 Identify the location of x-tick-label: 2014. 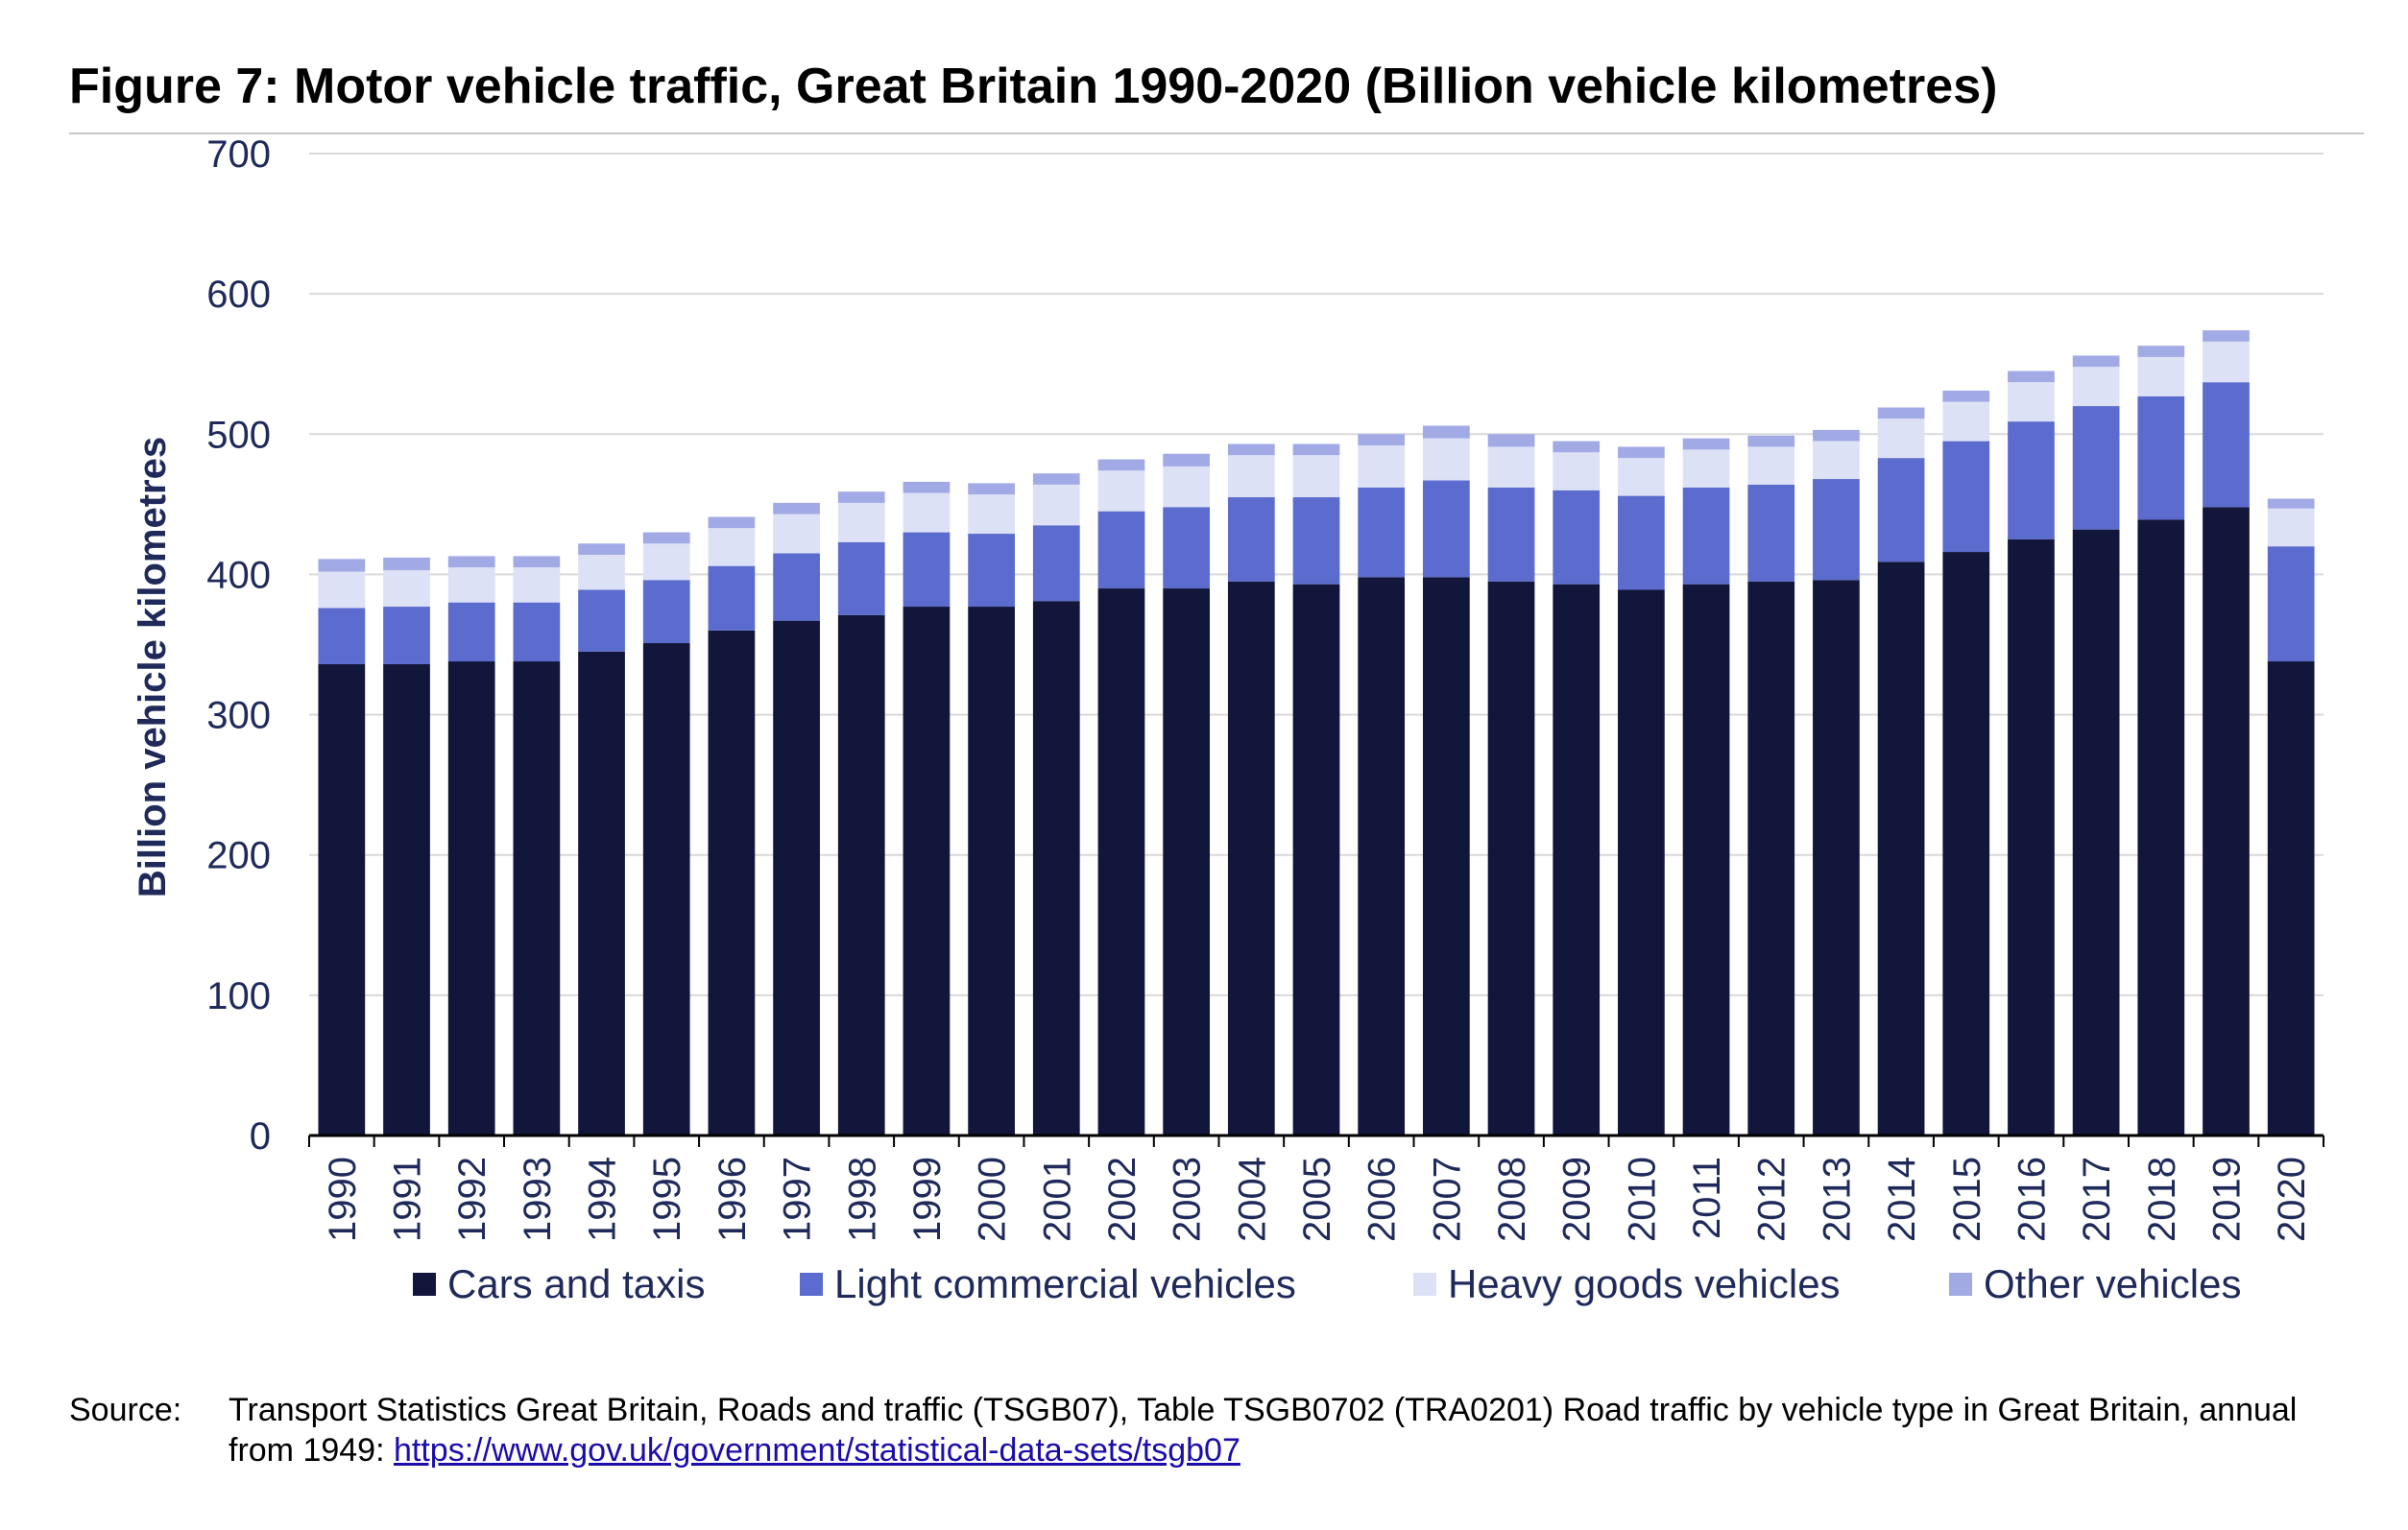
(1902, 1199).